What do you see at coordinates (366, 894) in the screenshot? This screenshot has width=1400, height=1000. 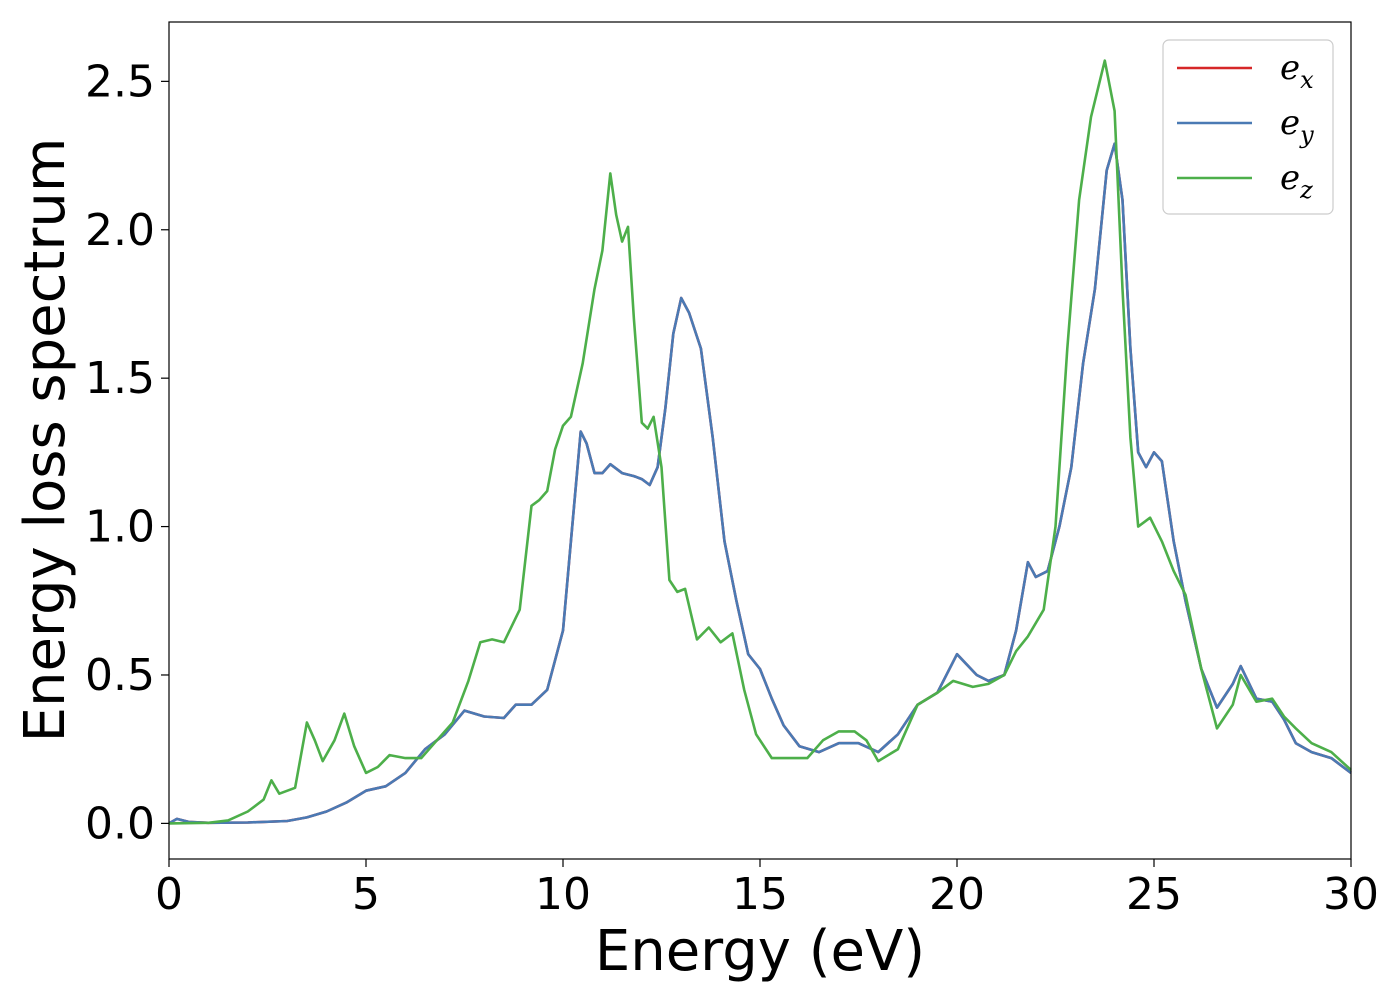 I see `x-tick-label: 5` at bounding box center [366, 894].